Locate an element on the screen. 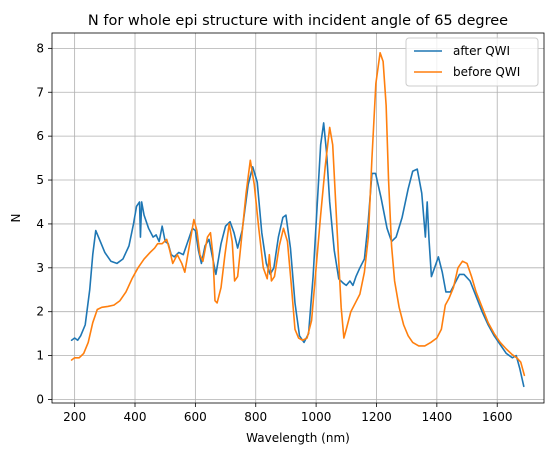 This screenshot has width=554, height=455. y-tick-label: 3 is located at coordinates (40, 268).